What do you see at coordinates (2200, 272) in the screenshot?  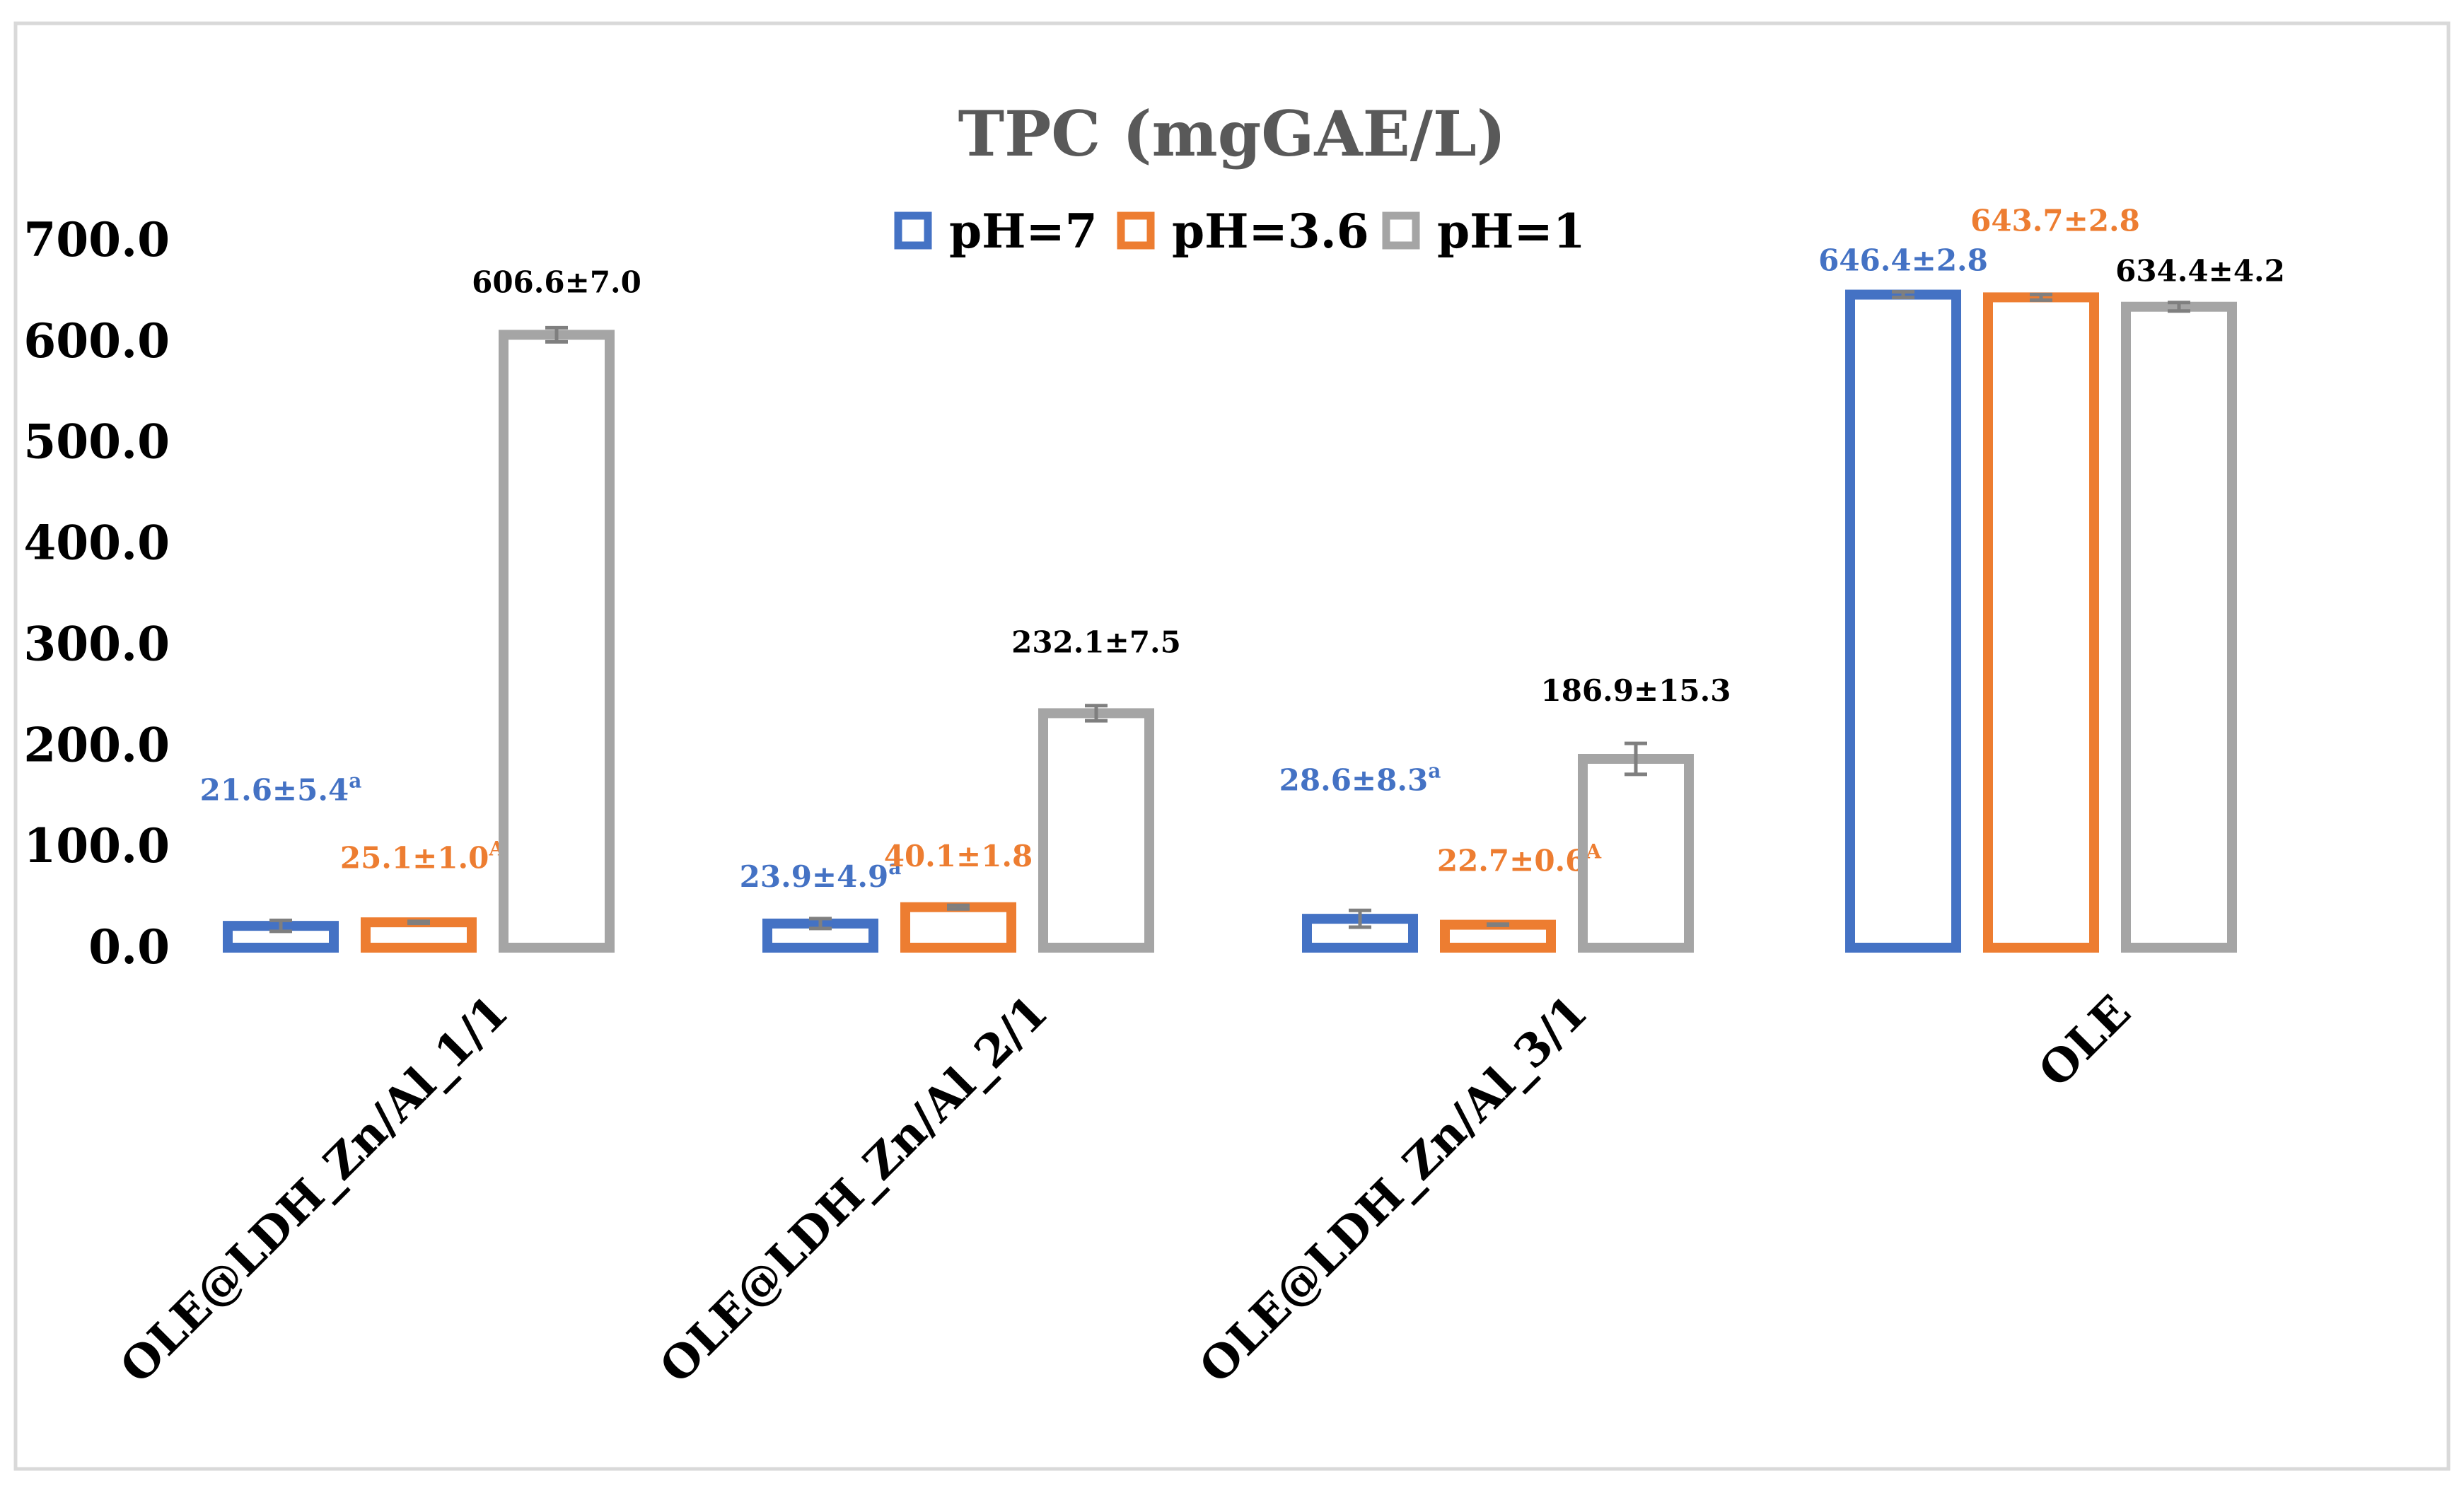 I see `data-label: 634.4±4.2` at bounding box center [2200, 272].